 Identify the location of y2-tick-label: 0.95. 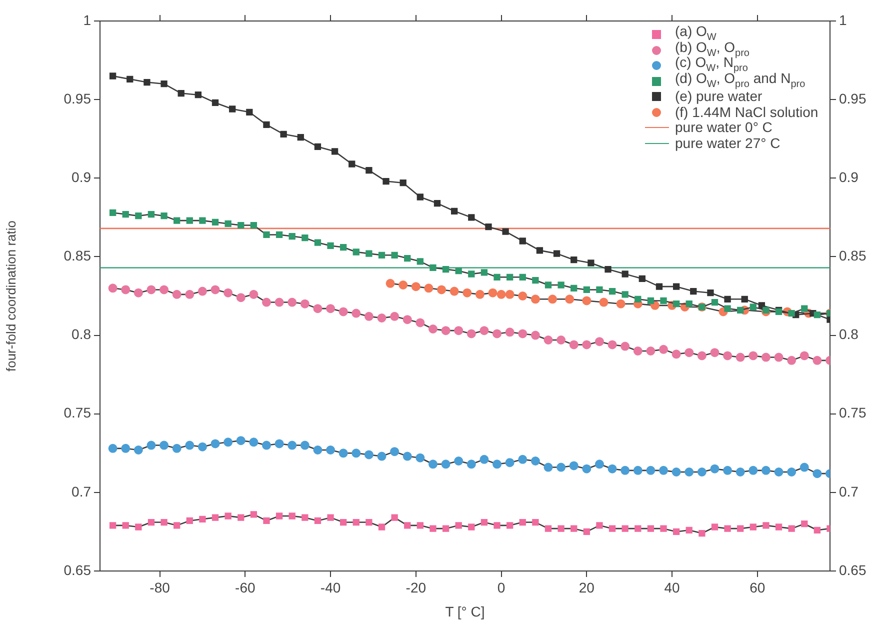
(852, 98).